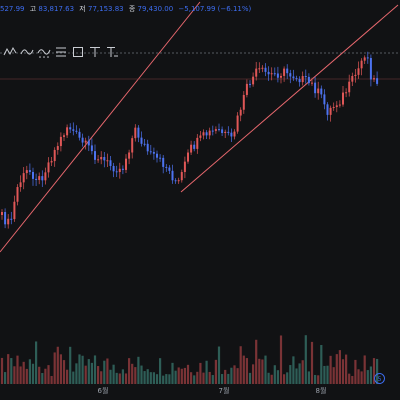  Describe the element at coordinates (44, 52) in the screenshot. I see `wave-dots-icon` at that location.